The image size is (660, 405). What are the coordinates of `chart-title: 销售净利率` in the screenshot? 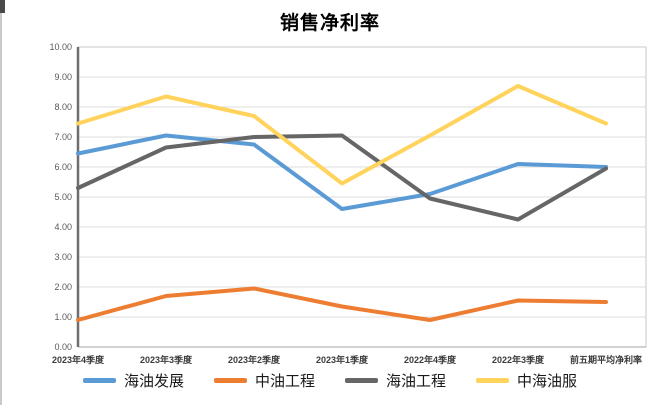 It's located at (329, 23).